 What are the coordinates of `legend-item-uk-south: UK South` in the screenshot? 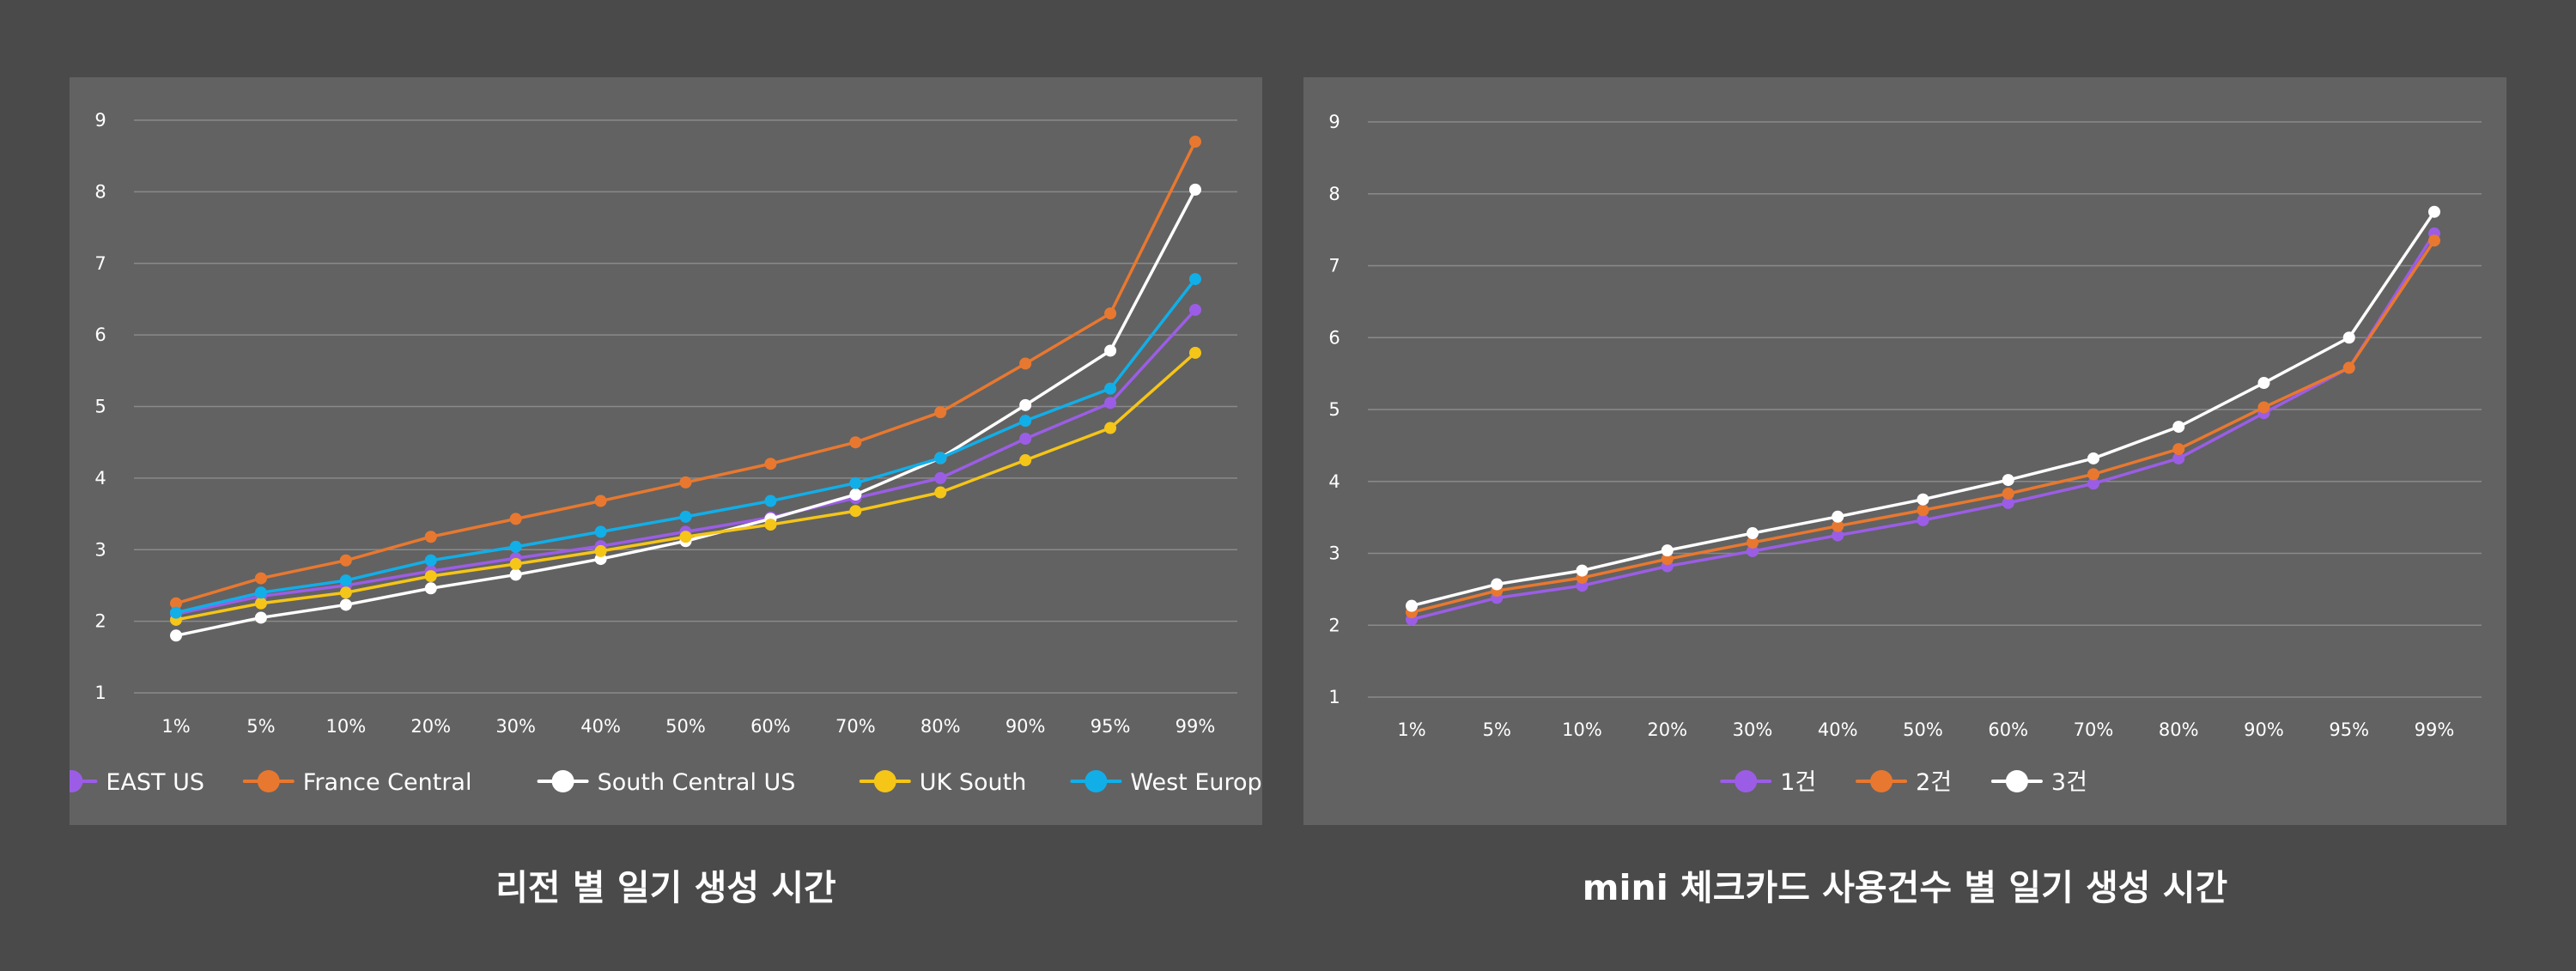 It's located at (943, 782).